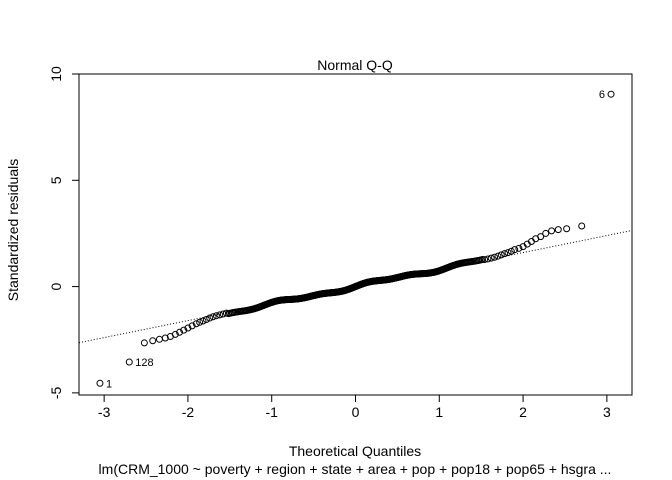  Describe the element at coordinates (355, 65) in the screenshot. I see `chart-title: Normal Q-Q` at that location.